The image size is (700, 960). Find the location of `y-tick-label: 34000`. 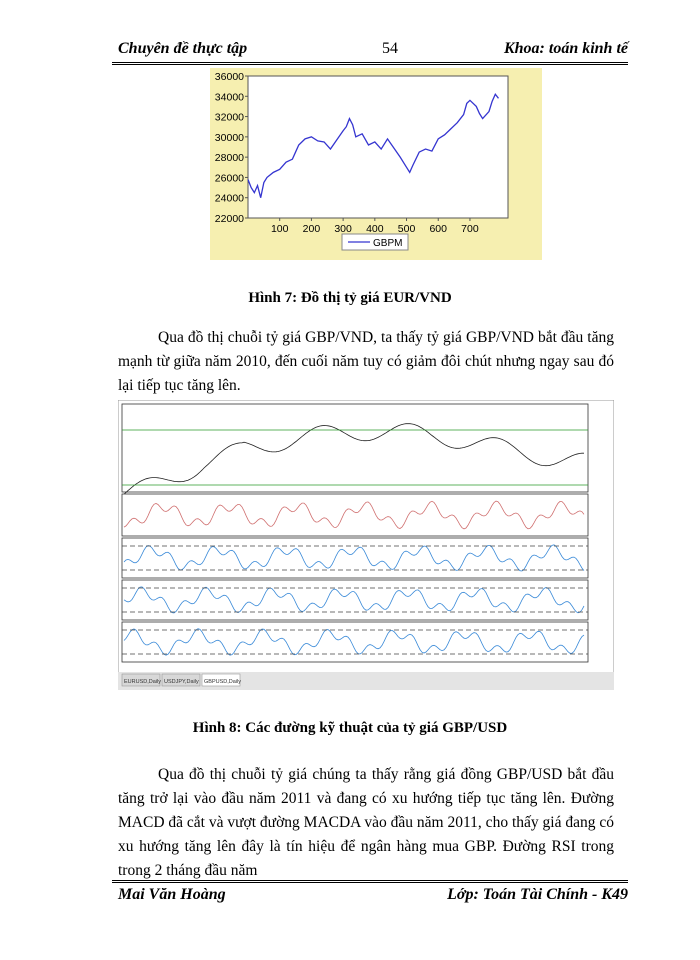

y-tick-label: 34000 is located at coordinates (229, 97).